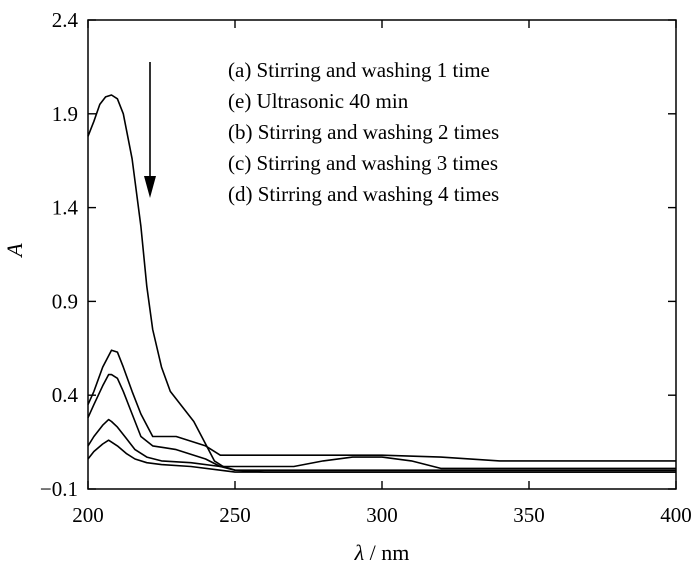 Image resolution: width=700 pixels, height=569 pixels. I want to click on x-tick-label: 300, so click(382, 515).